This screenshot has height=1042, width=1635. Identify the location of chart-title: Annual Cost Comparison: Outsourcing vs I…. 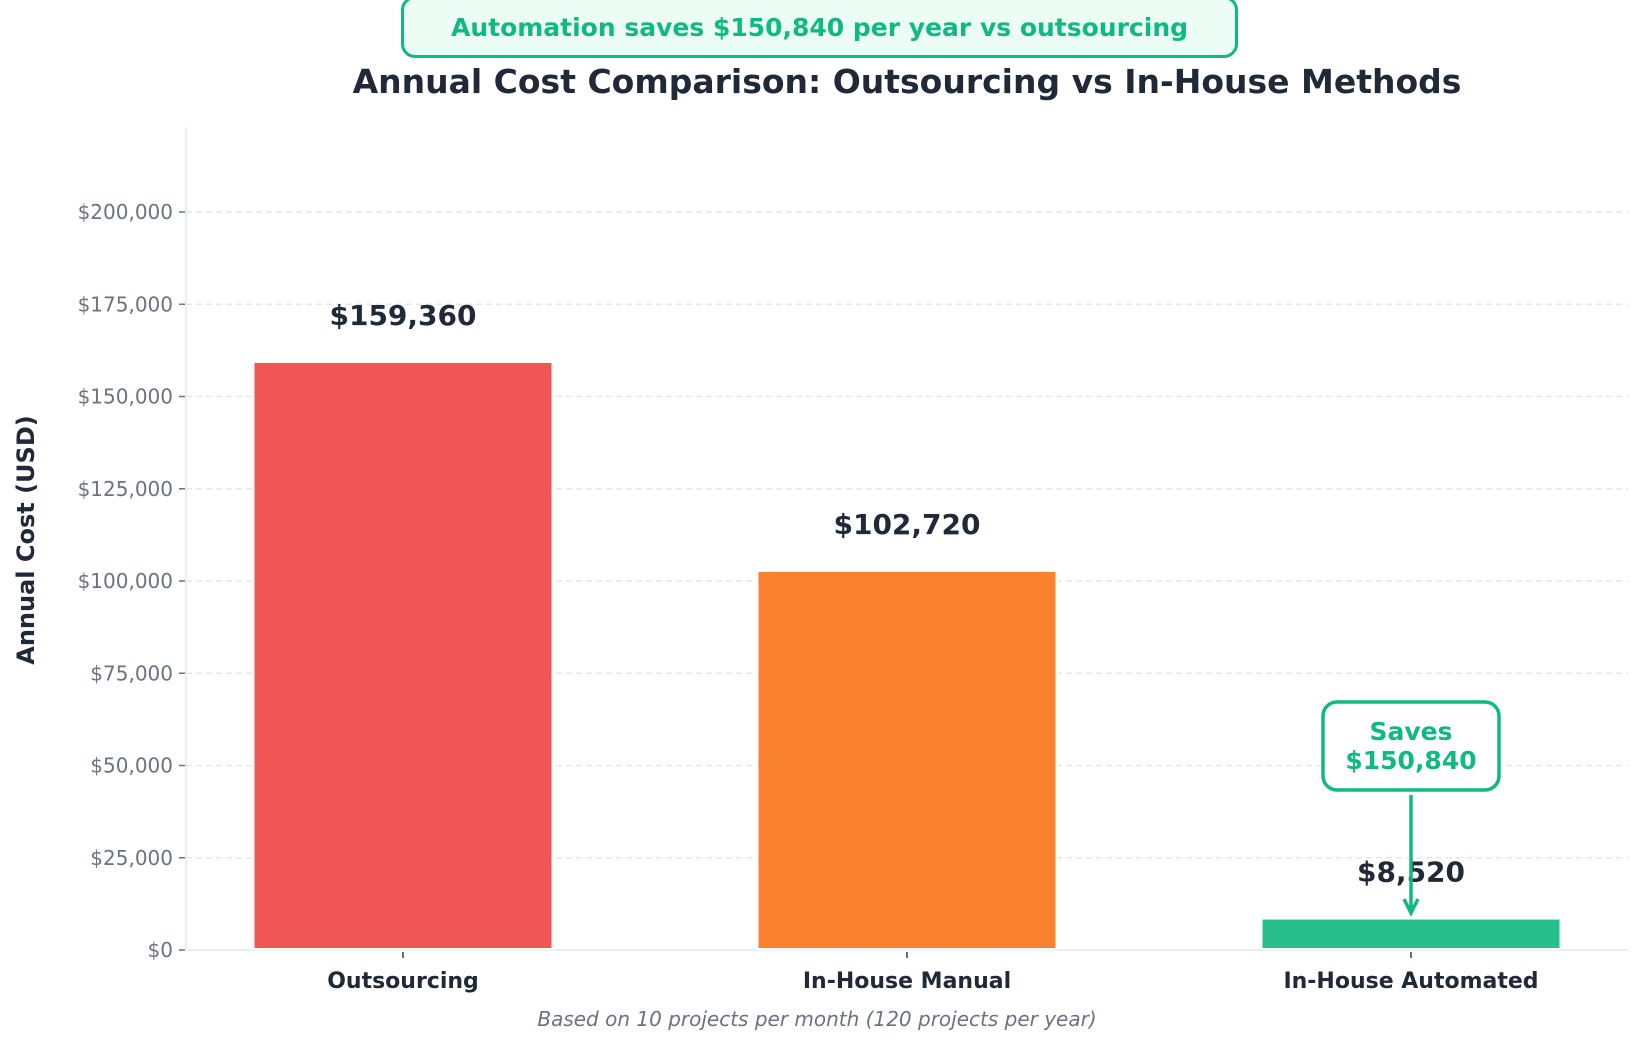
(907, 81).